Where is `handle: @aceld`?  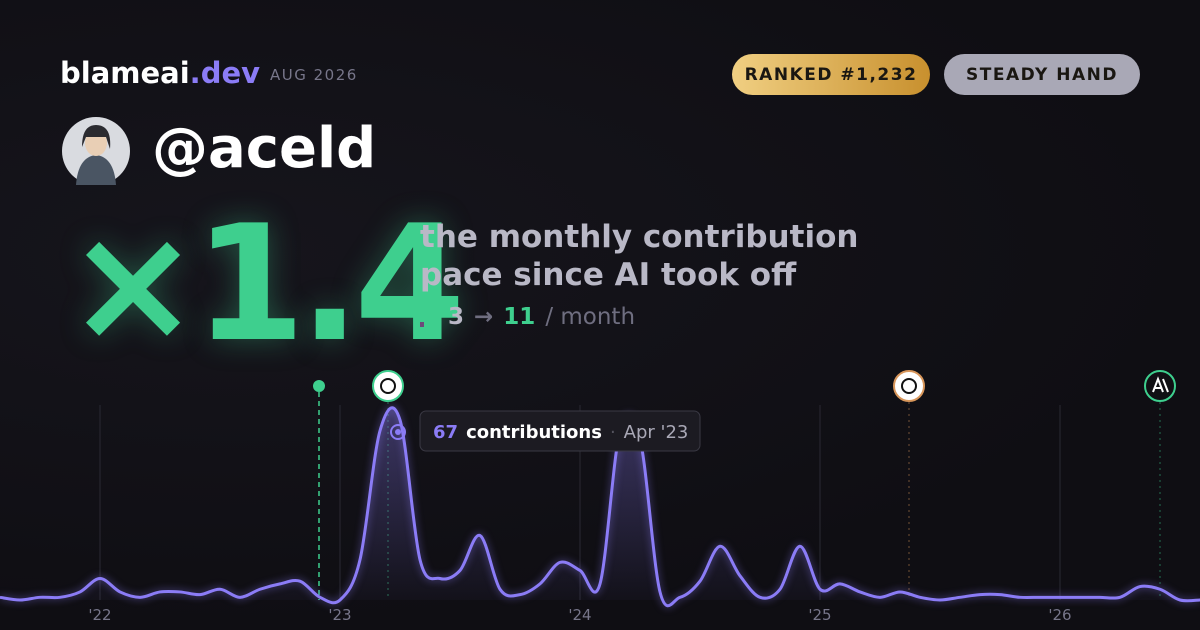 handle: @aceld is located at coordinates (264, 148).